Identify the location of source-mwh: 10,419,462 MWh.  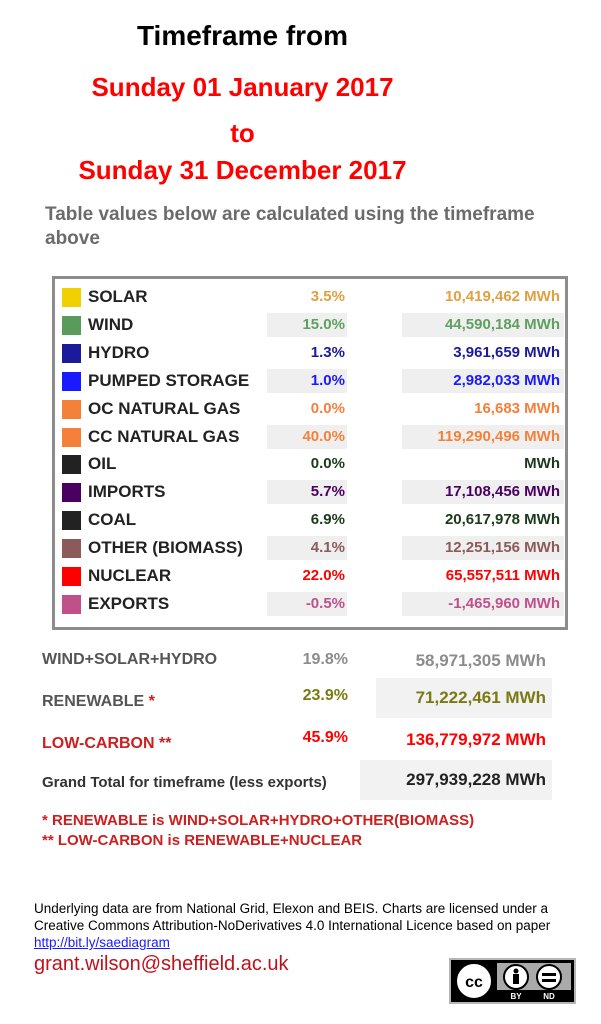
(502, 296).